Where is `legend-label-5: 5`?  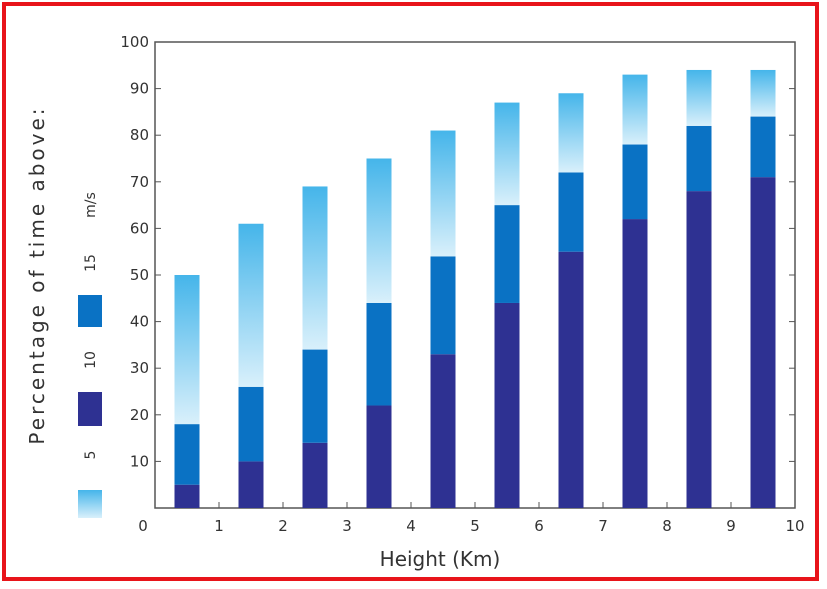
legend-label-5: 5 is located at coordinates (91, 455).